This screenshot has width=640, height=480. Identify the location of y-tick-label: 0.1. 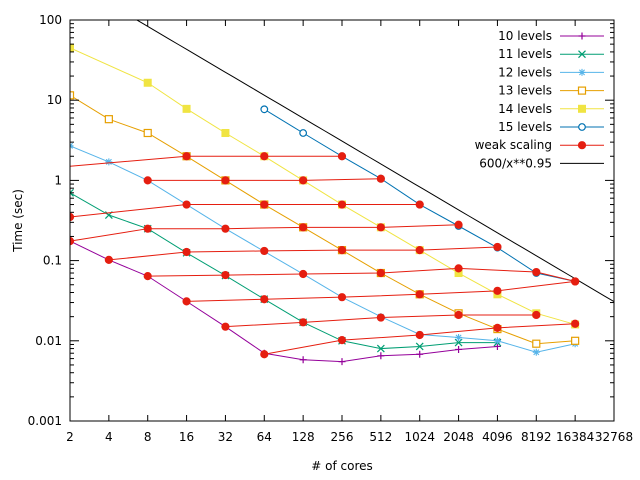
(52, 261).